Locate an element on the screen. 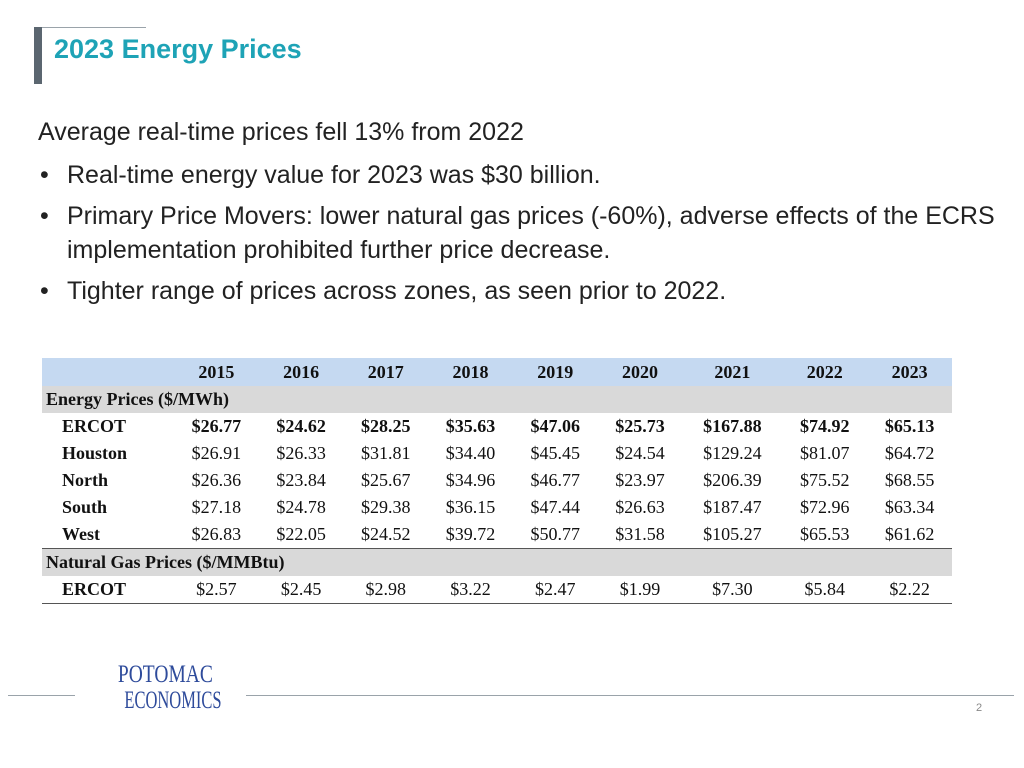 This screenshot has width=1024, height=768. table-cell: $22.05 is located at coordinates (301, 534).